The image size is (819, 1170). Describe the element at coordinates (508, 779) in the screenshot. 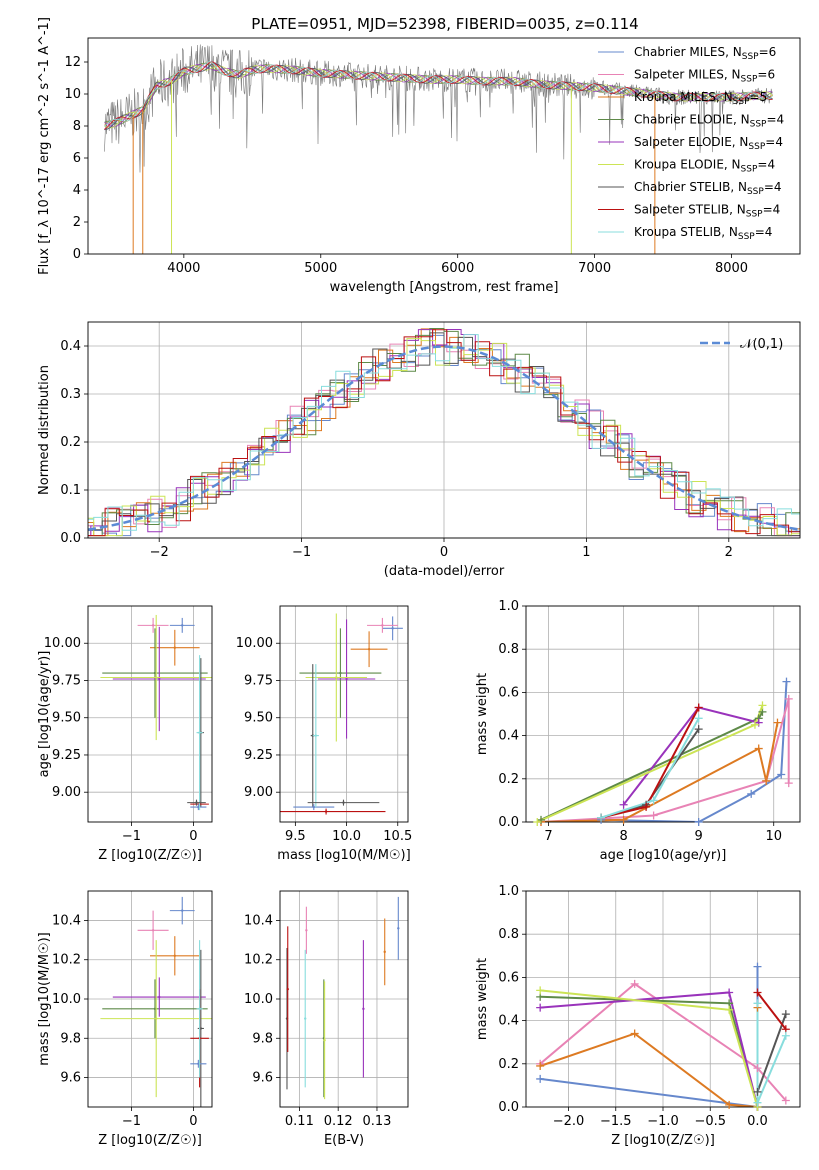

I see `y-tick-label: 0.2` at that location.